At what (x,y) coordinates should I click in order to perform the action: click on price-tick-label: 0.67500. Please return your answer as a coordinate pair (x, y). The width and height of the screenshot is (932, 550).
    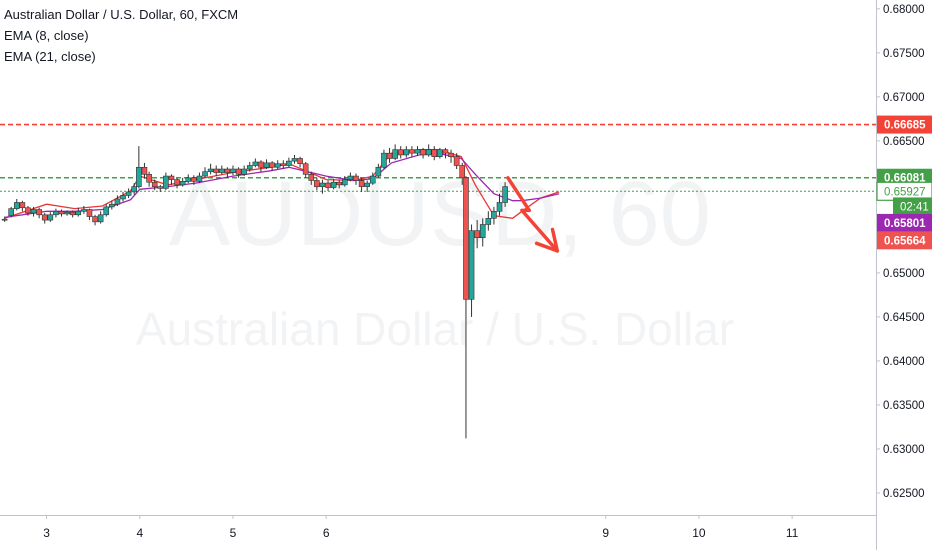
    Looking at the image, I should click on (904, 54).